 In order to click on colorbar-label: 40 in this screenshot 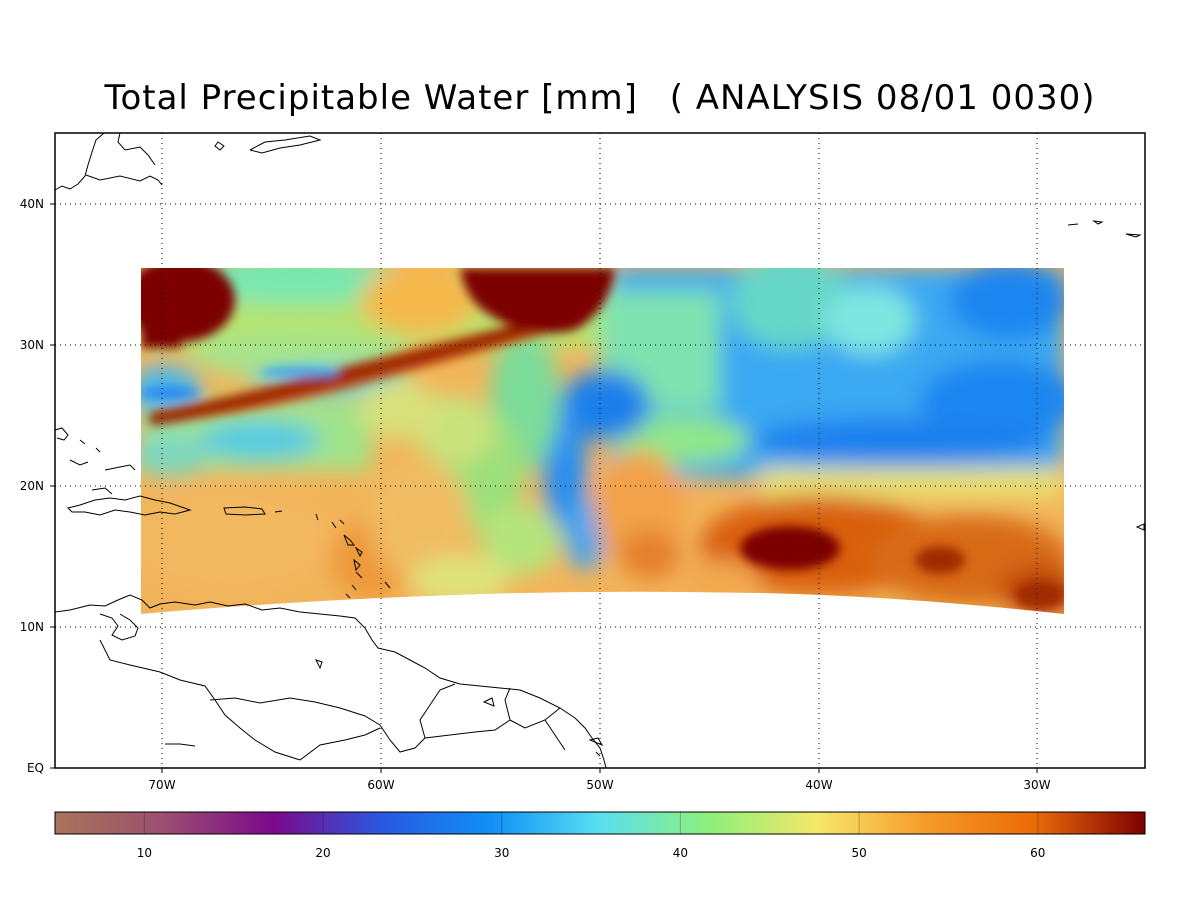, I will do `click(680, 853)`.